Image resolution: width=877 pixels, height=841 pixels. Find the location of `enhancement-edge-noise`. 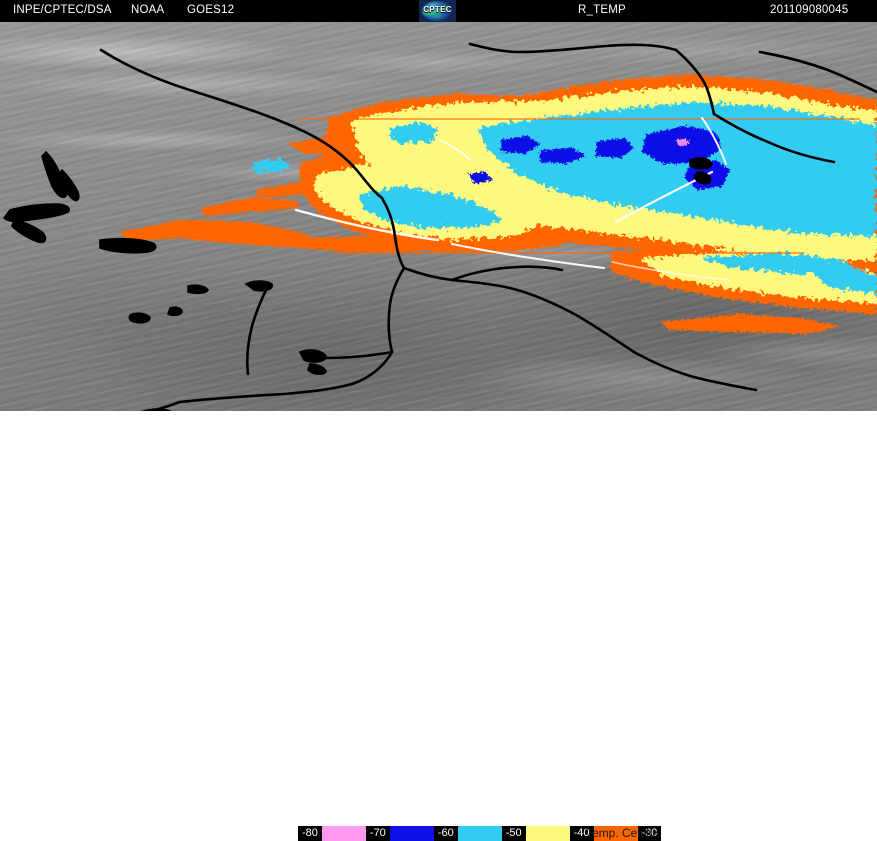

enhancement-edge-noise is located at coordinates (580, 186).